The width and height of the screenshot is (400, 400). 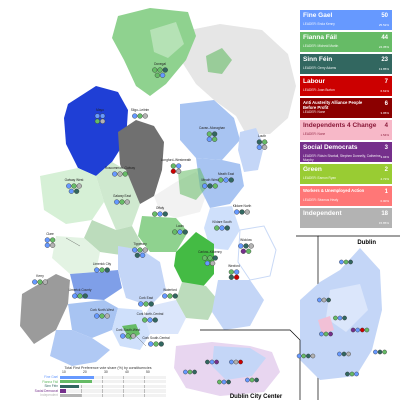 What do you see at coordinates (314, 112) in the screenshot?
I see `legend-party-leader: LEADER: None` at bounding box center [314, 112].